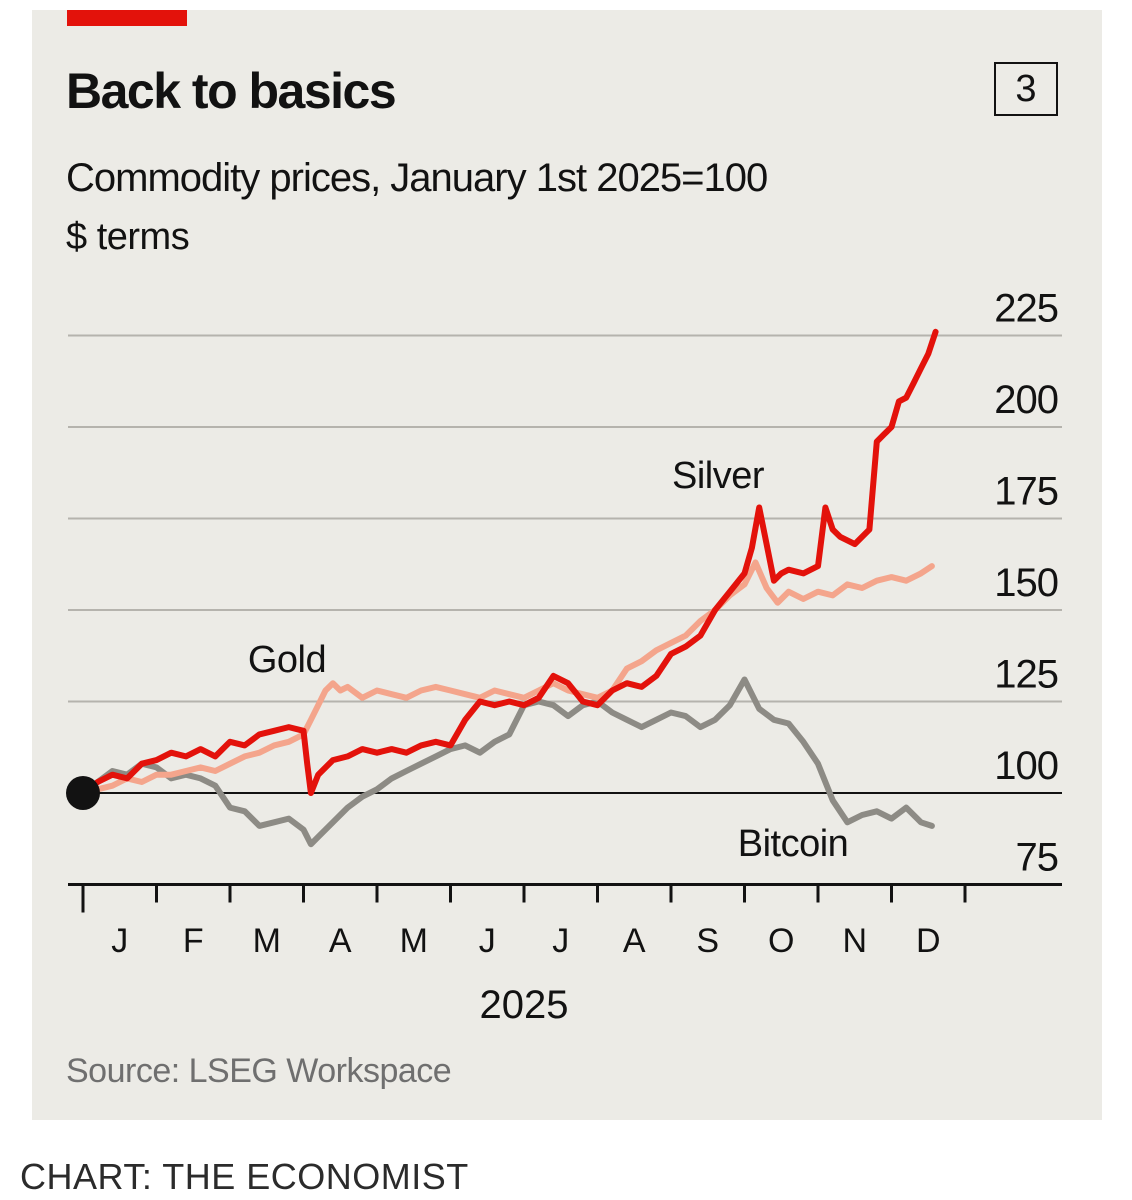 The width and height of the screenshot is (1132, 1200). What do you see at coordinates (634, 941) in the screenshot?
I see `x-month-label-8: A` at bounding box center [634, 941].